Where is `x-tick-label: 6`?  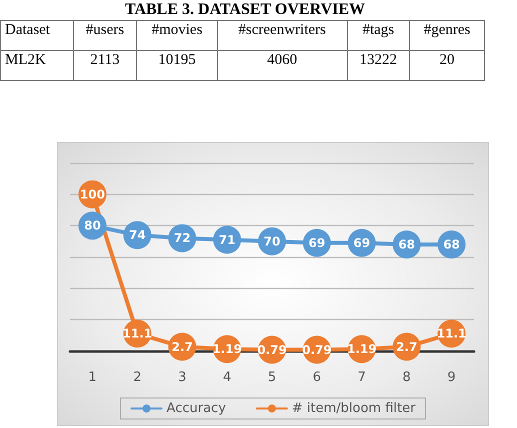
x-tick-label: 6 is located at coordinates (317, 377).